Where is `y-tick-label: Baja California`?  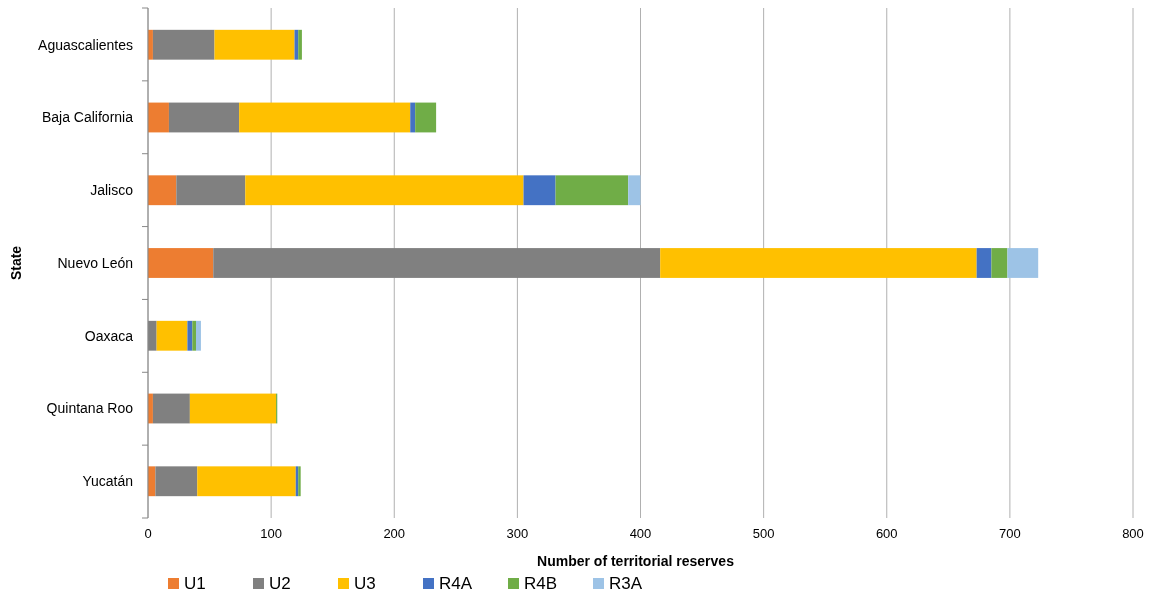
y-tick-label: Baja California is located at coordinates (87, 117).